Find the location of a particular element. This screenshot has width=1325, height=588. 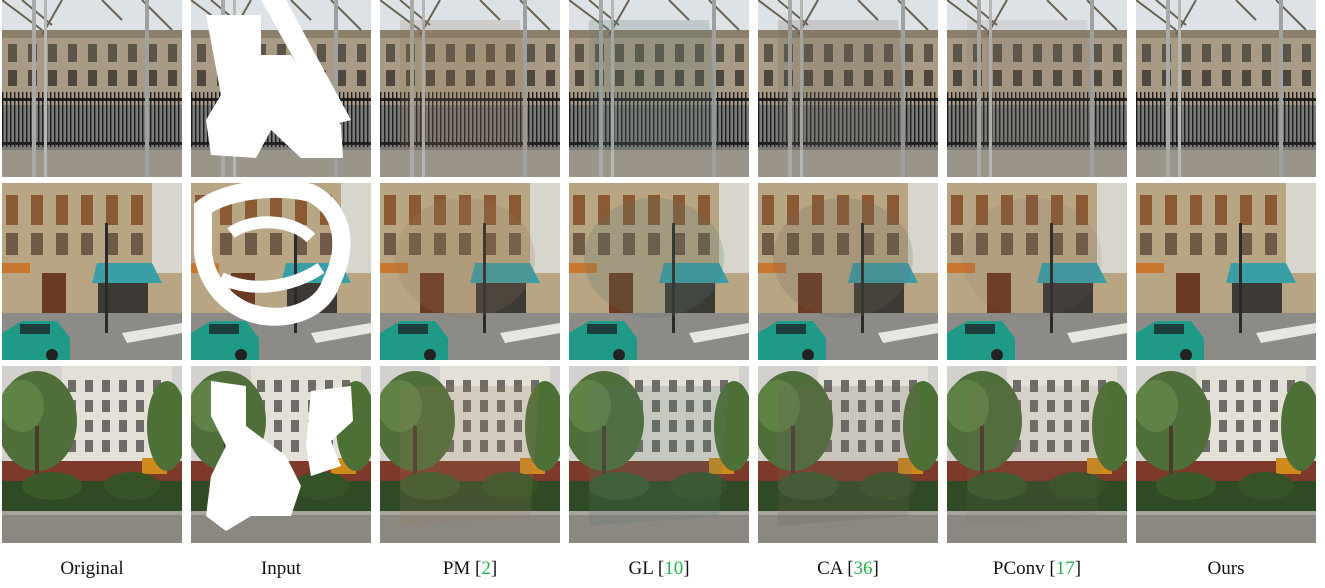

column-label-text: PConv is located at coordinates (1018, 568).